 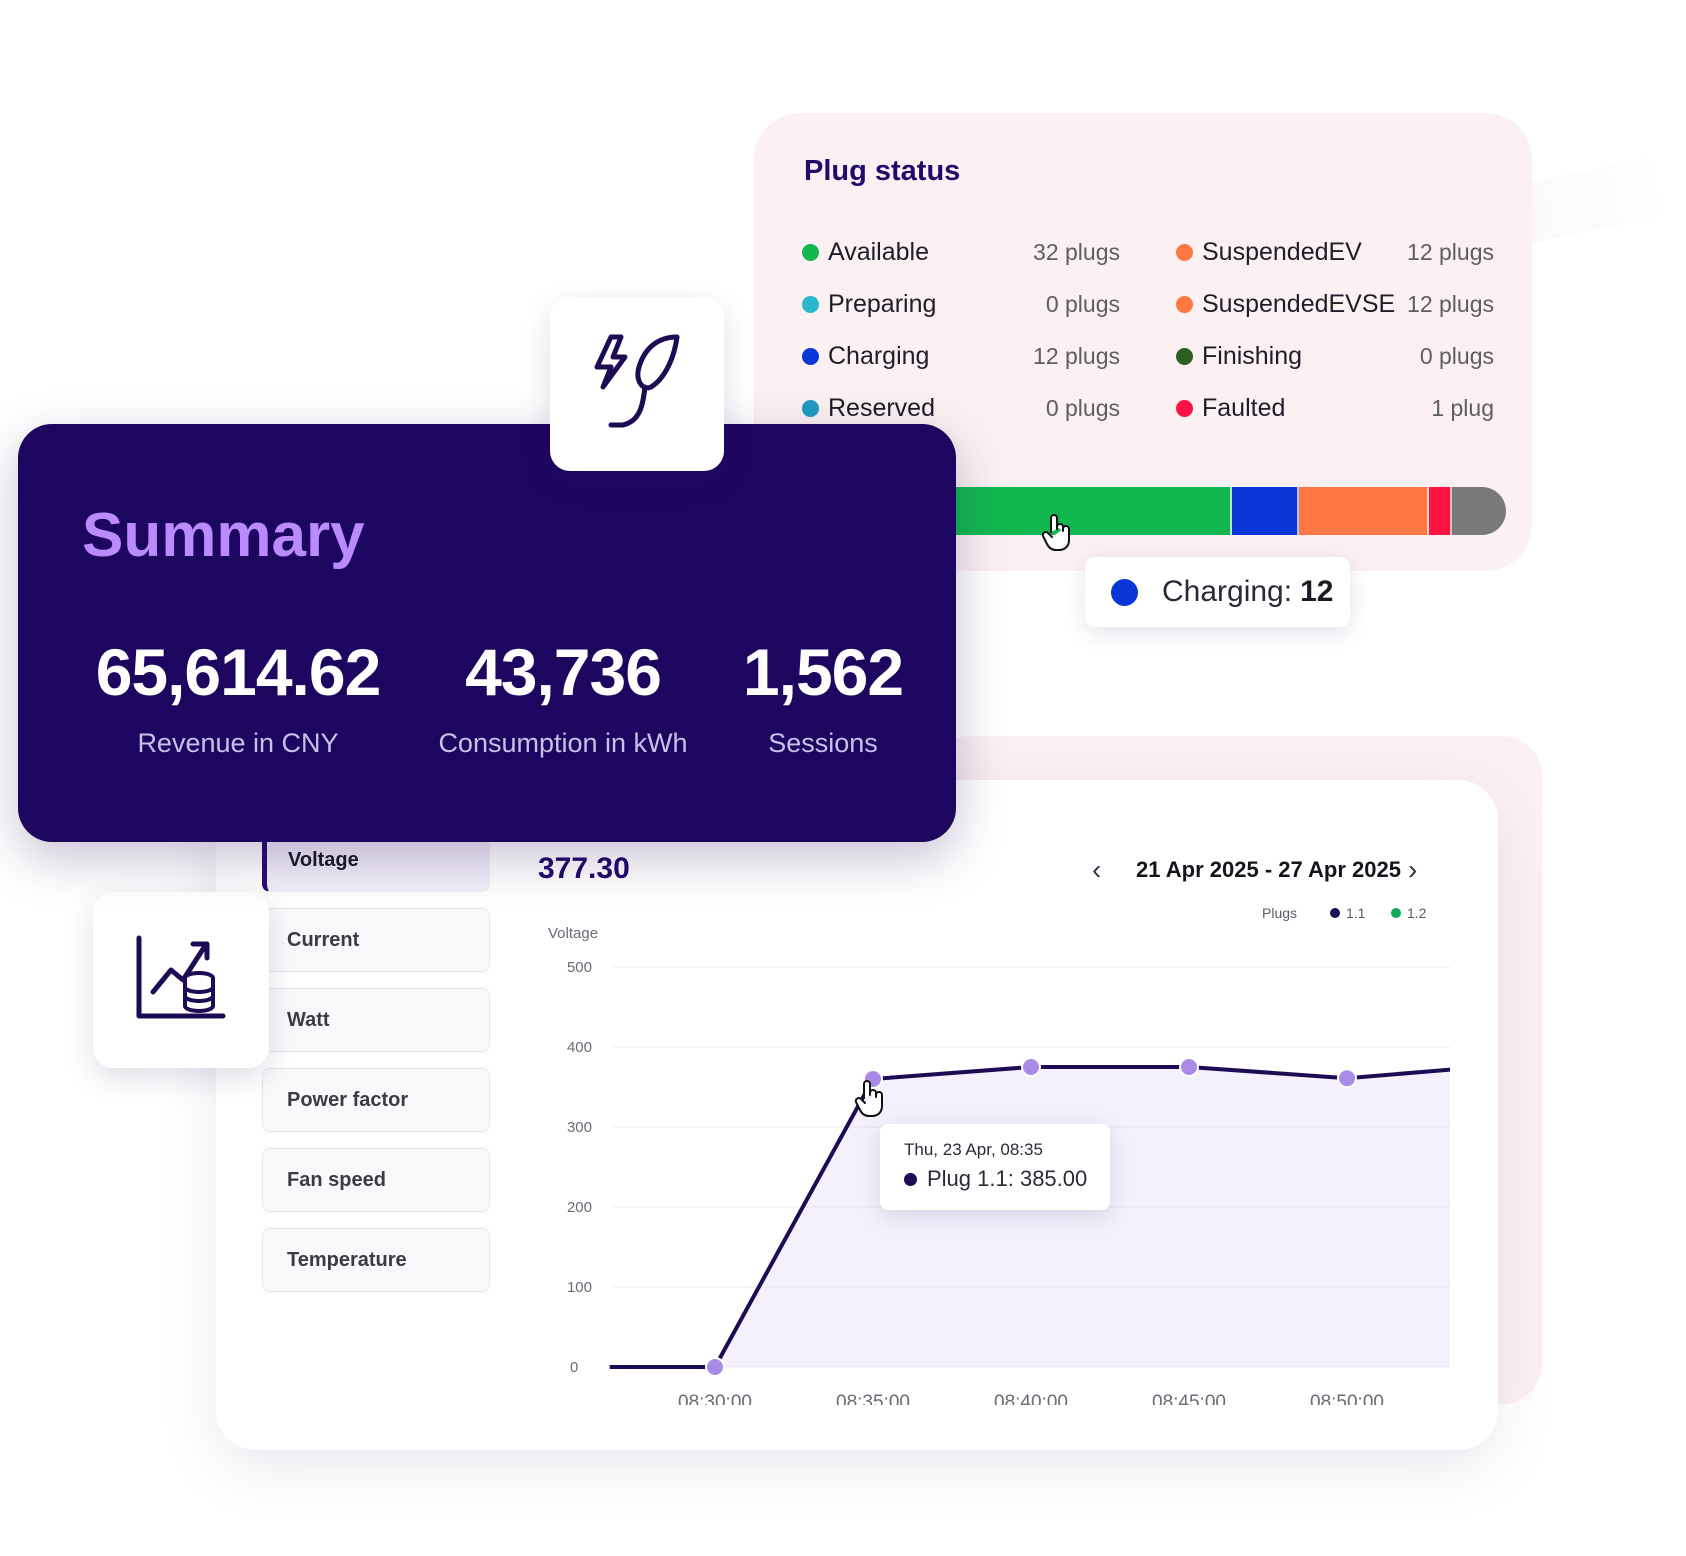 I want to click on charging-dot, so click(x=1124, y=592).